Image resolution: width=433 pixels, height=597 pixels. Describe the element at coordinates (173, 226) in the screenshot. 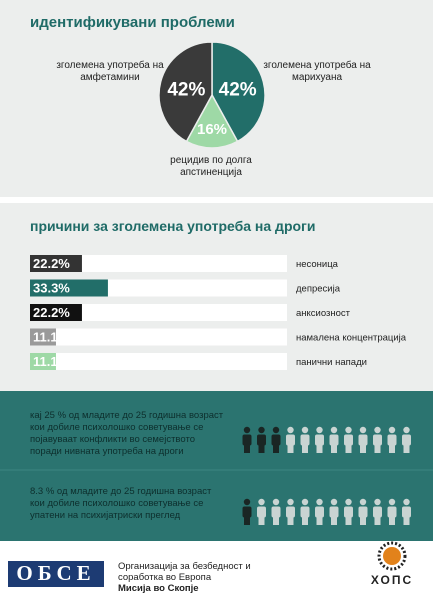

I see `bar-title: причини за зголемена употреба на дроги` at that location.